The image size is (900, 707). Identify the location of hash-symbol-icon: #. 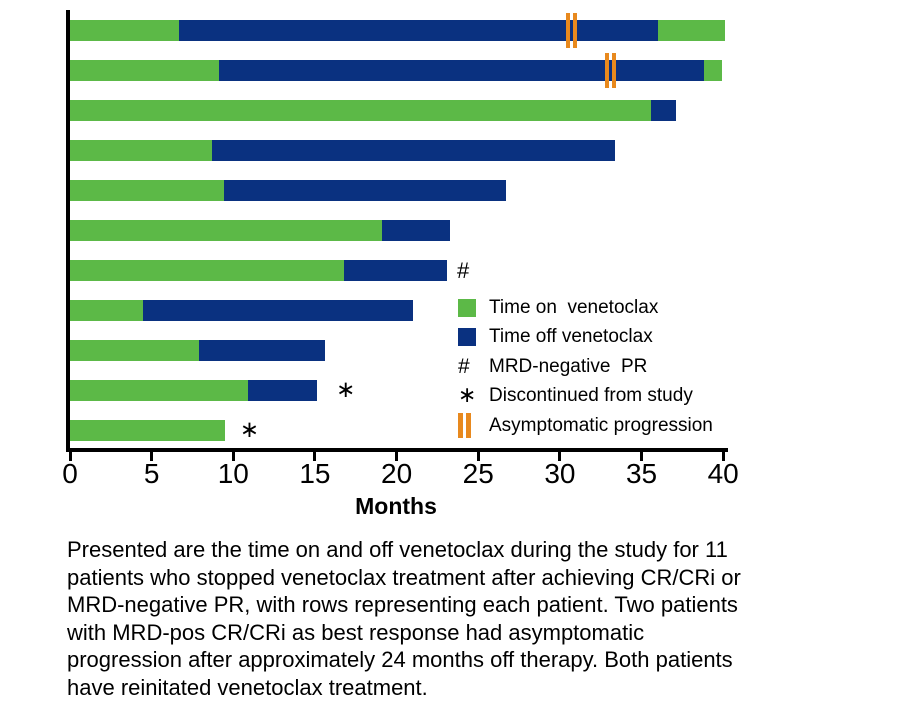
(464, 367).